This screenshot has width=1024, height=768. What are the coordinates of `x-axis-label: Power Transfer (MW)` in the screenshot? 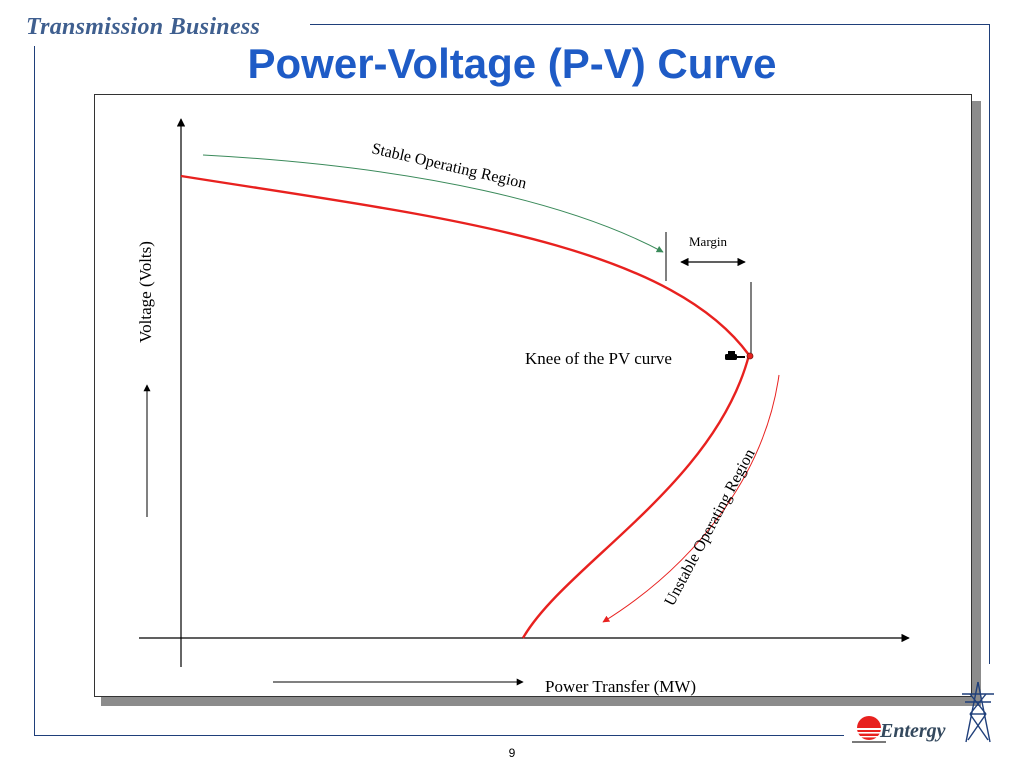 It's located at (620, 686).